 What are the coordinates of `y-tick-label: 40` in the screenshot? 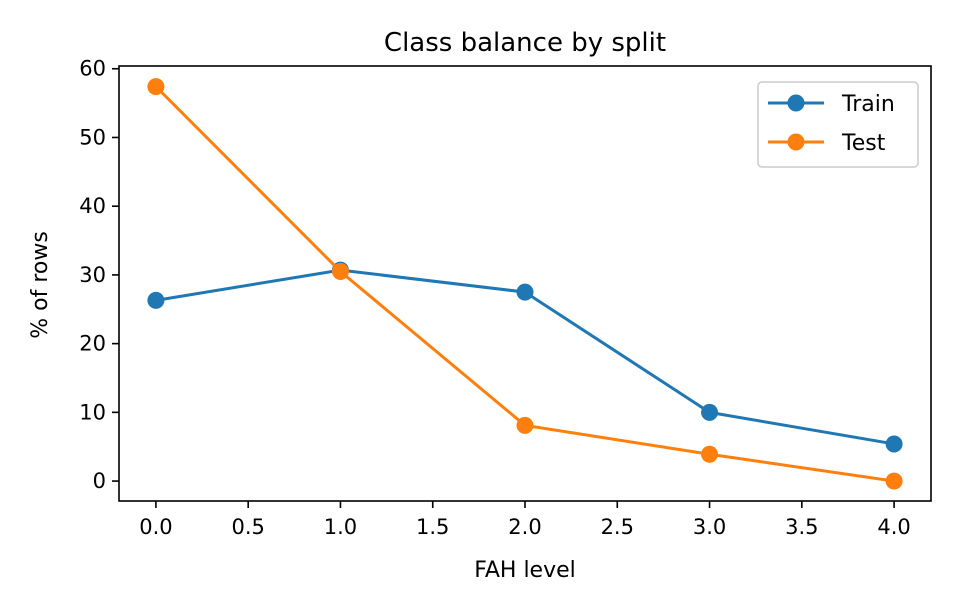 It's located at (92, 206).